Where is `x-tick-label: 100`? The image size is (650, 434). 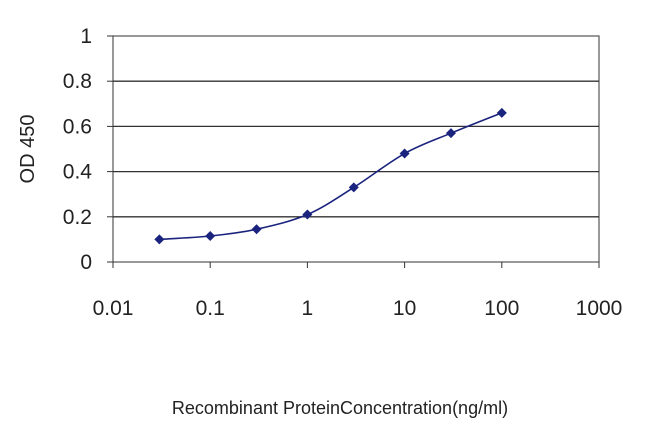 x-tick-label: 100 is located at coordinates (501, 308).